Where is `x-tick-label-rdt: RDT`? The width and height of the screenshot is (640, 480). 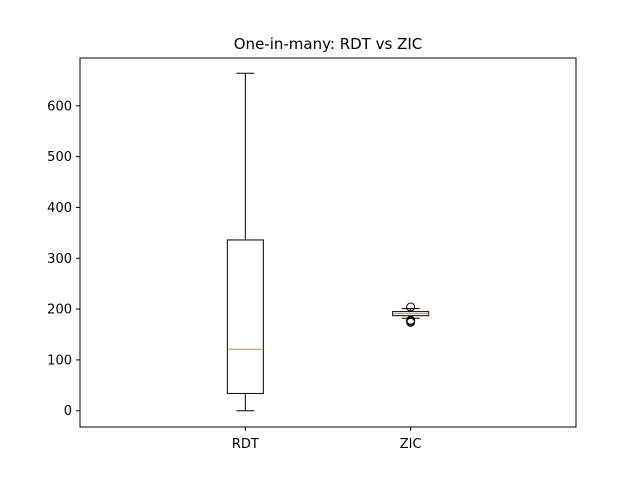 x-tick-label-rdt: RDT is located at coordinates (245, 444).